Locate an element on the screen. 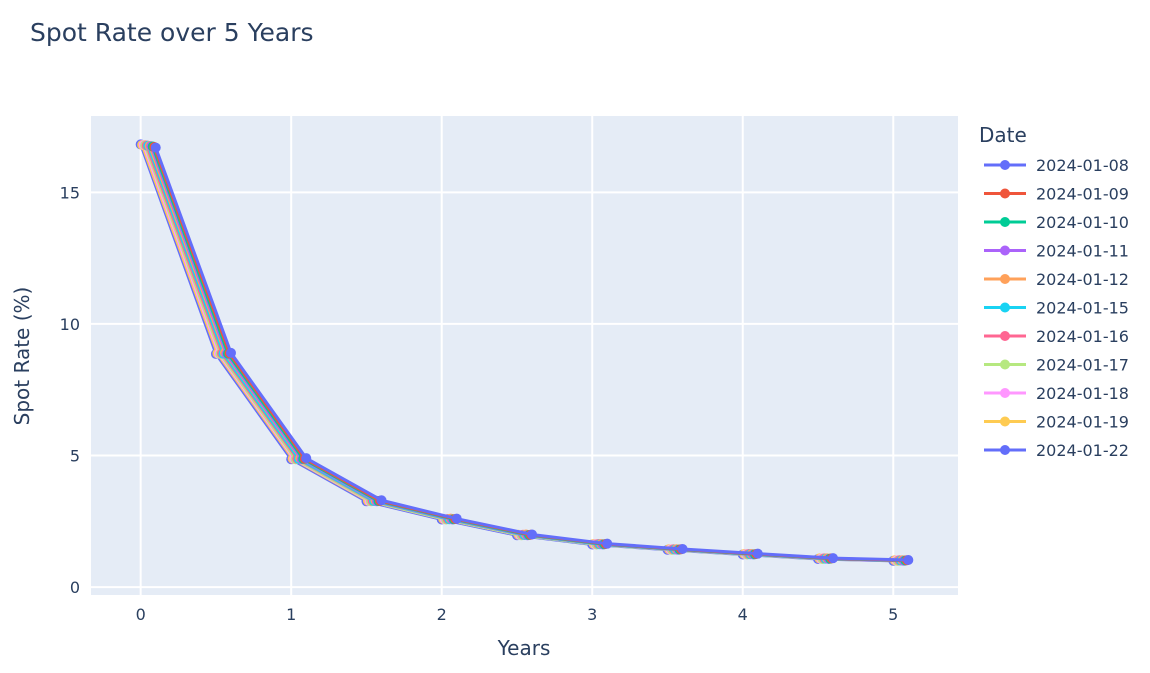  legend-item: 2024-01-10 is located at coordinates (1056, 222).